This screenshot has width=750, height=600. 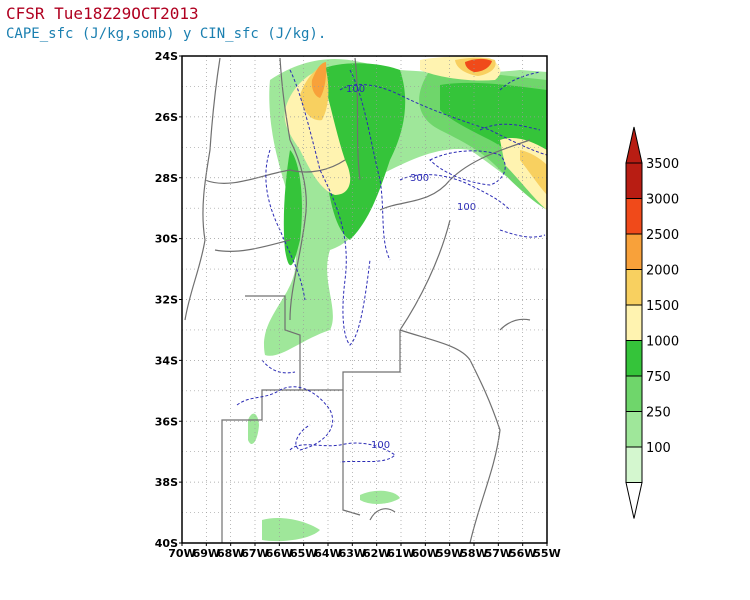 What do you see at coordinates (181, 553) in the screenshot?
I see `longitude-label: 70W` at bounding box center [181, 553].